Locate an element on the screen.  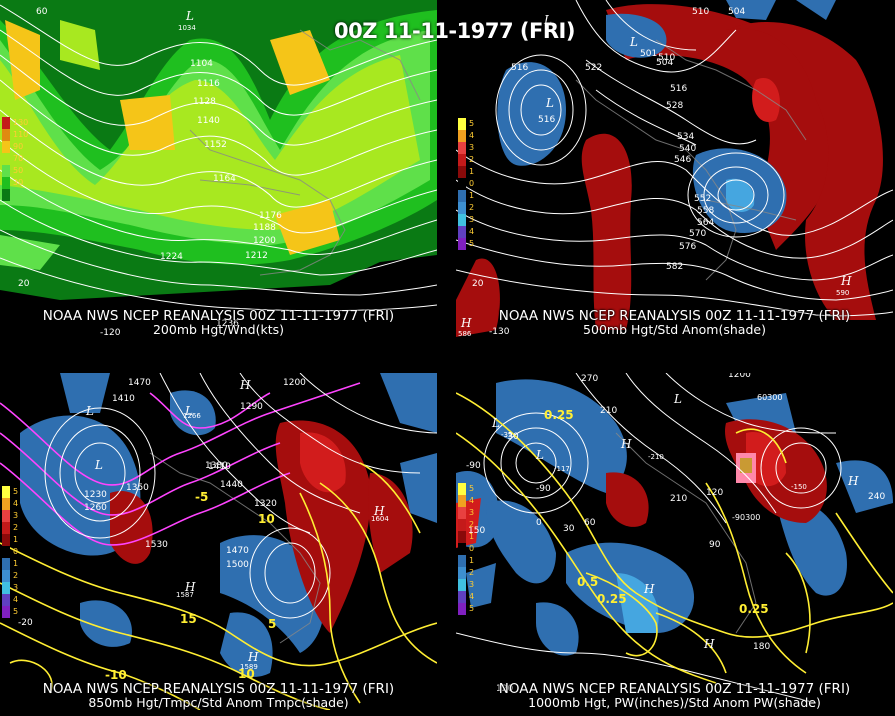
legend-label: 130 is located at coordinates (21, 122).